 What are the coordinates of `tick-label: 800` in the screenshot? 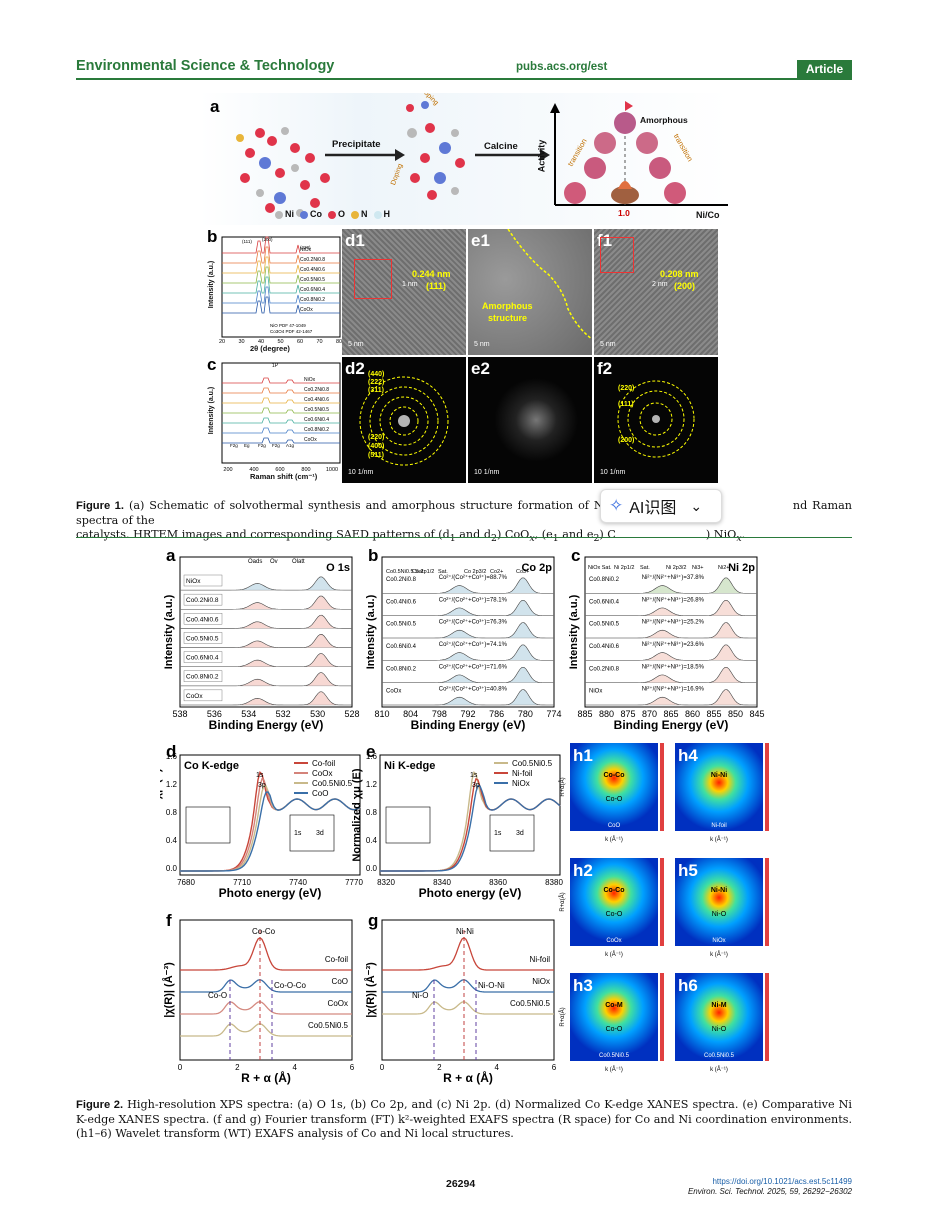 It's located at (305, 470).